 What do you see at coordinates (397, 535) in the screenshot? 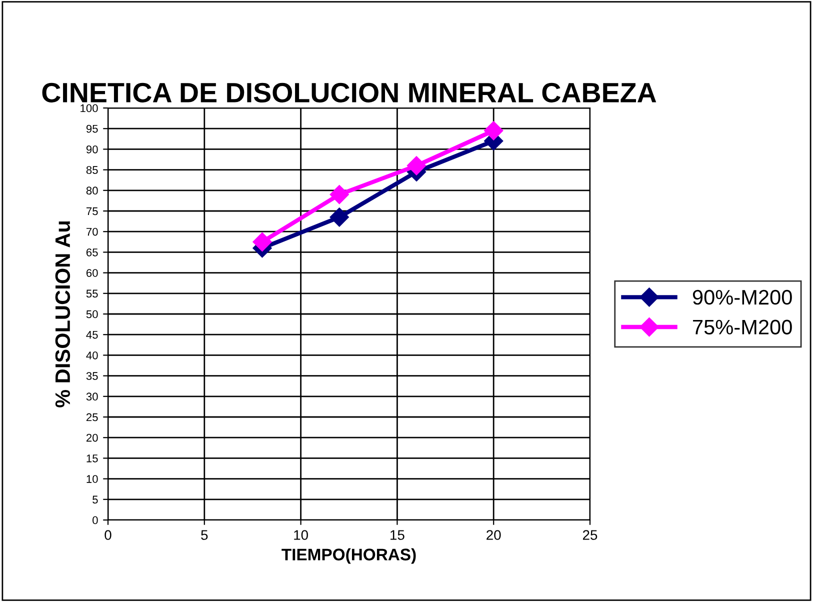
I see `x-tick-label: 15` at bounding box center [397, 535].